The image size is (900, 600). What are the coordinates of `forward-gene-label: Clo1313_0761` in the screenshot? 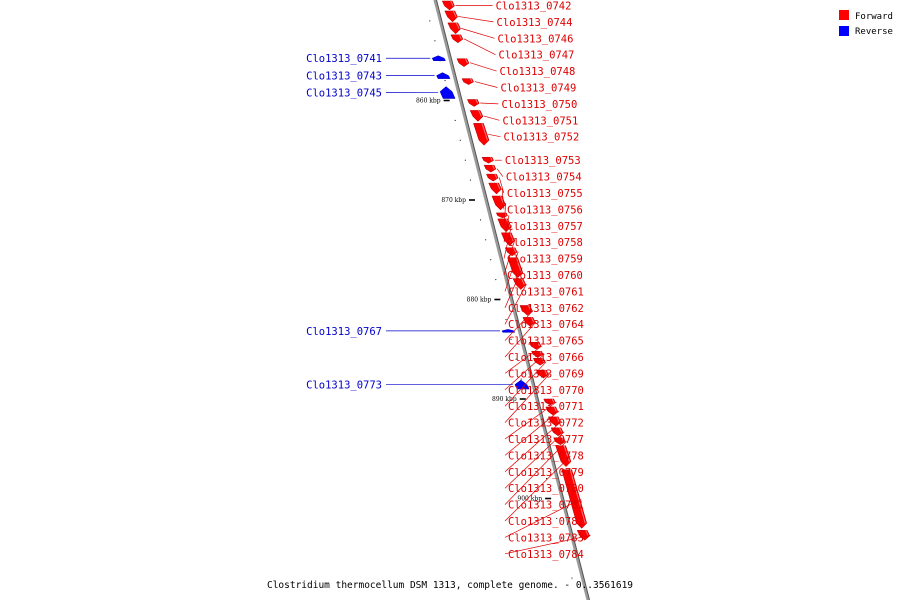 It's located at (546, 292).